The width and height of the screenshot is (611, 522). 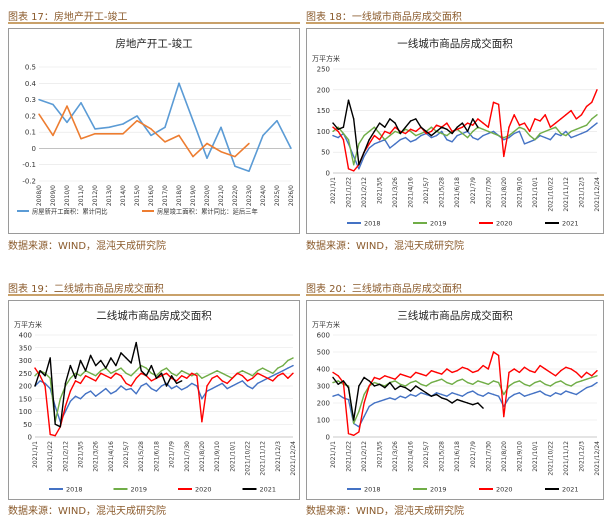 What do you see at coordinates (426, 454) in the screenshot?
I see `x-tick-label: 2021/5/7` at bounding box center [426, 454].